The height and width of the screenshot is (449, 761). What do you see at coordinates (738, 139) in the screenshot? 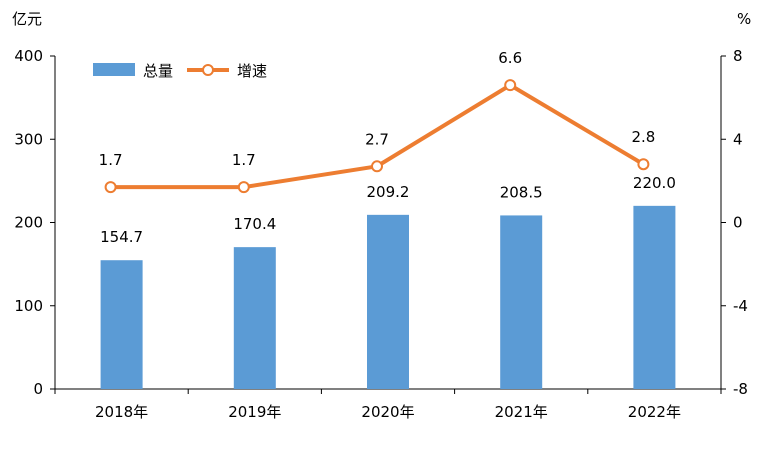
I see `right-tick-label: 4` at bounding box center [738, 139].